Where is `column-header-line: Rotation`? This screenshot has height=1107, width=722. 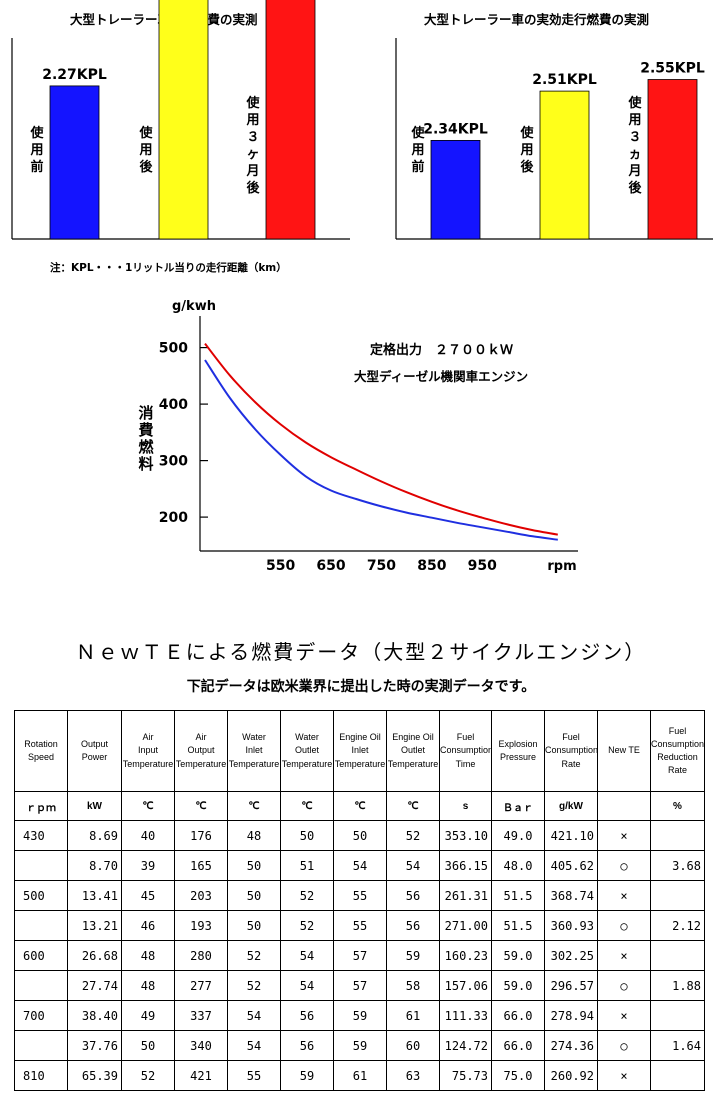
column-header-line: Rotation is located at coordinates (41, 743).